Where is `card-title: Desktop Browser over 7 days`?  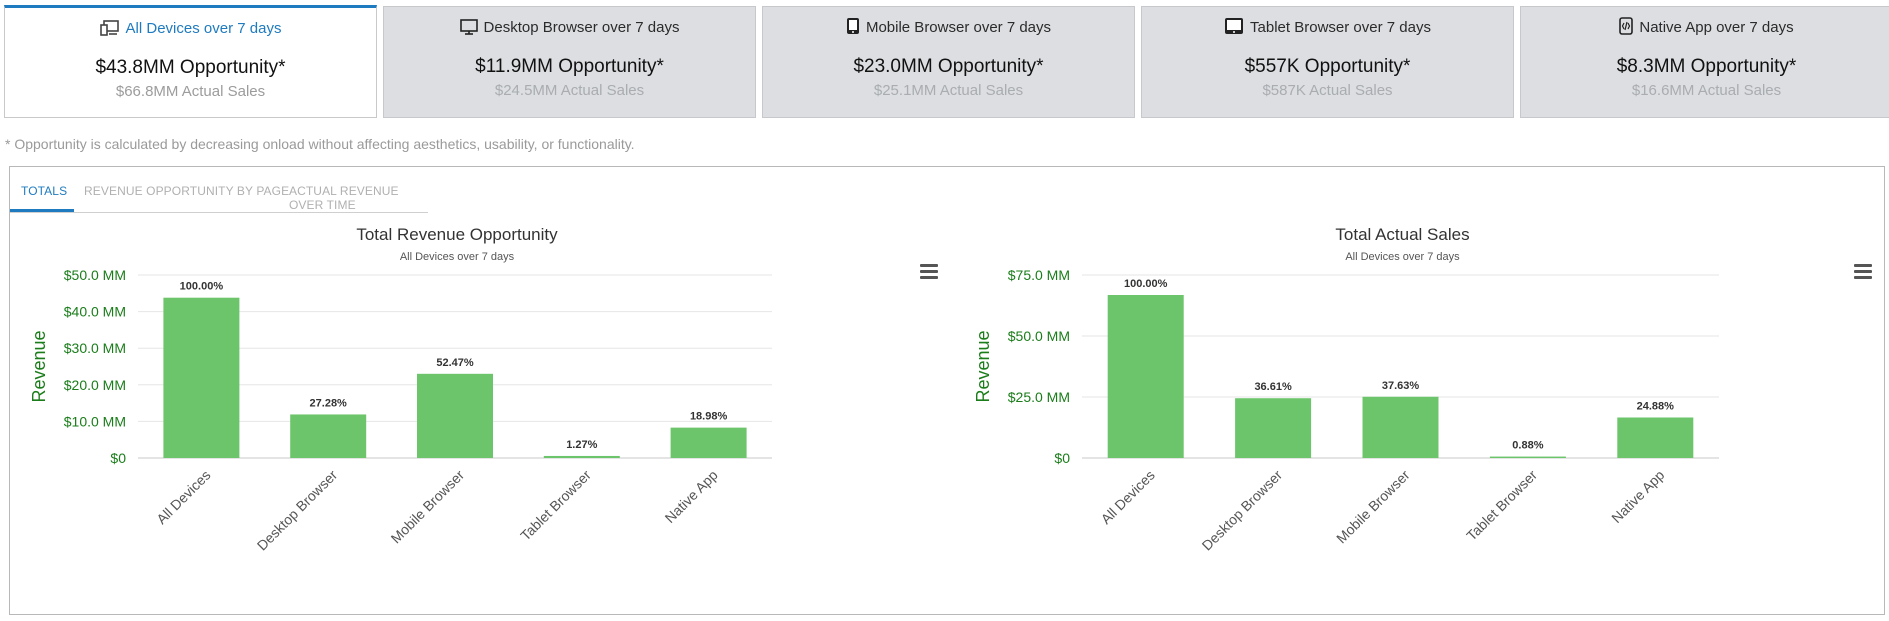
card-title: Desktop Browser over 7 days is located at coordinates (581, 27).